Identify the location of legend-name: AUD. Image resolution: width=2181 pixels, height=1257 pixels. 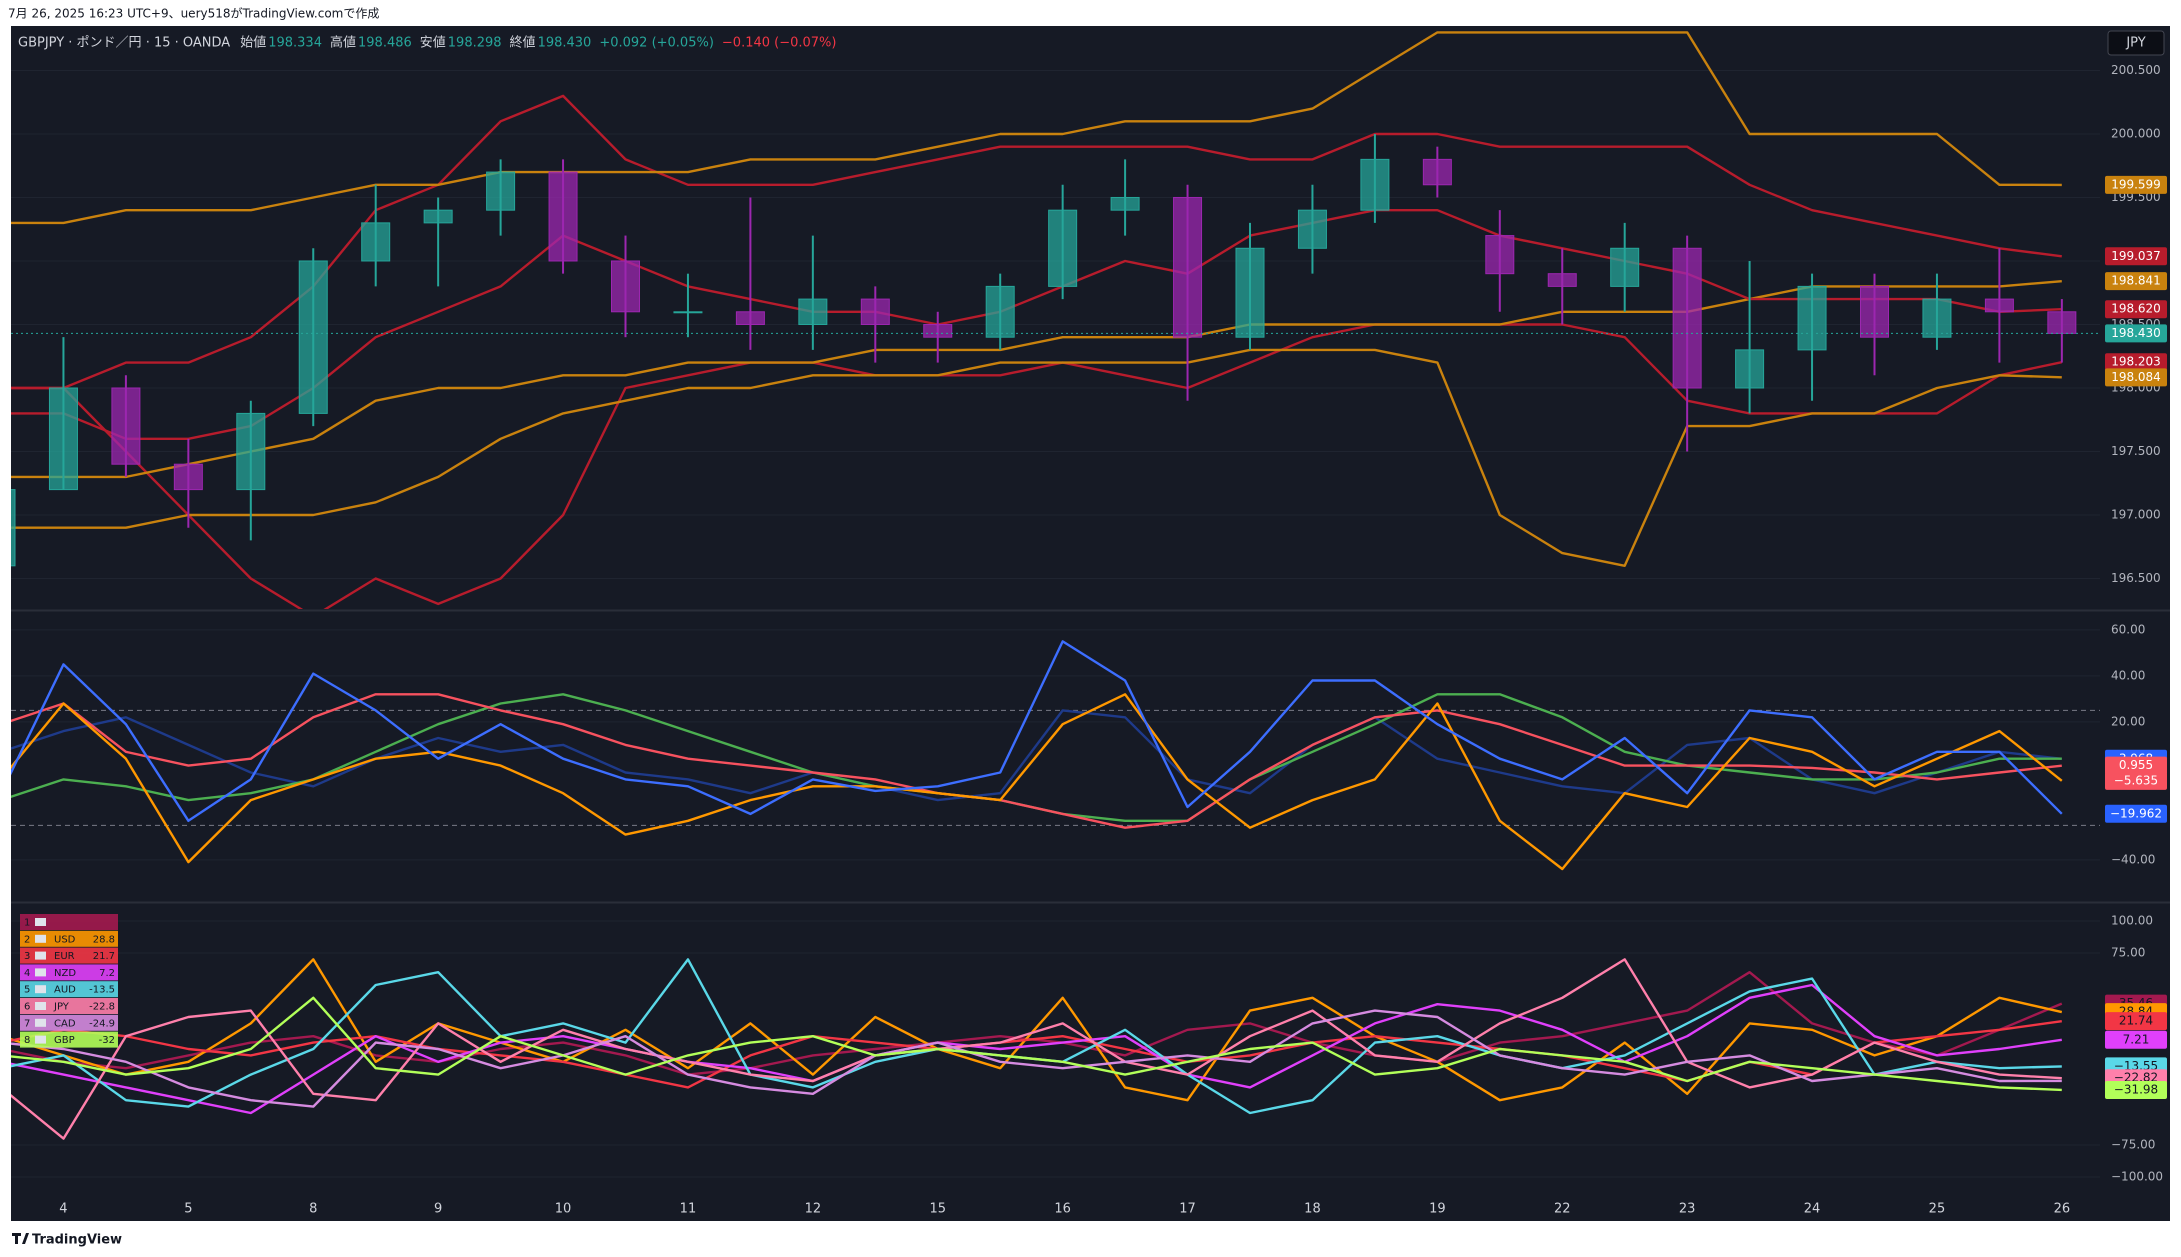
(65, 990).